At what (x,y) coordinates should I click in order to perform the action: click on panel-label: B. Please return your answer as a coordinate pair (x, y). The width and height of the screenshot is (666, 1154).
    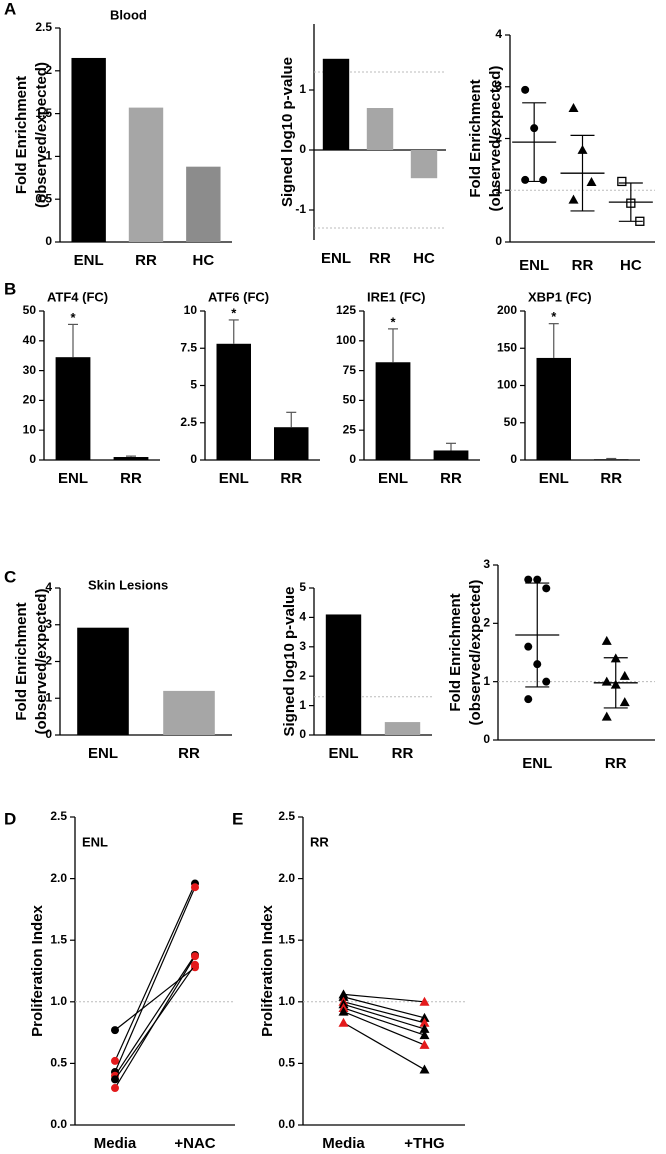
    Looking at the image, I should click on (10, 288).